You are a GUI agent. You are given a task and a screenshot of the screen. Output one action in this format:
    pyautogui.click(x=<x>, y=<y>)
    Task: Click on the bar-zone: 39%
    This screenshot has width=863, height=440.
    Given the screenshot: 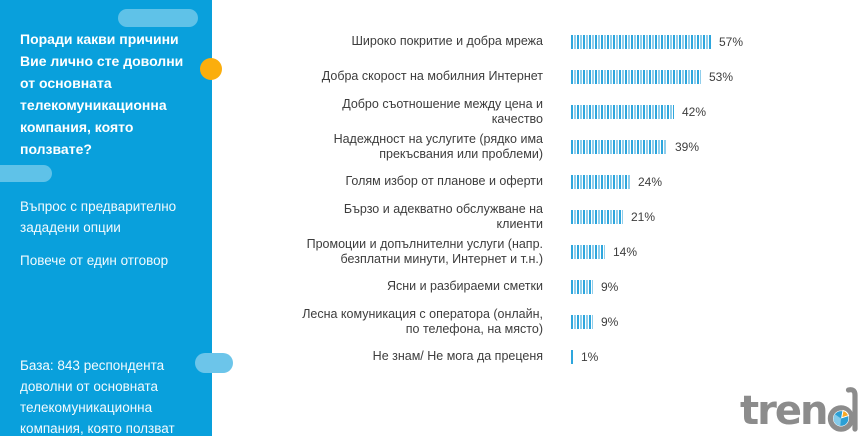 What is the action you would take?
    pyautogui.click(x=635, y=146)
    